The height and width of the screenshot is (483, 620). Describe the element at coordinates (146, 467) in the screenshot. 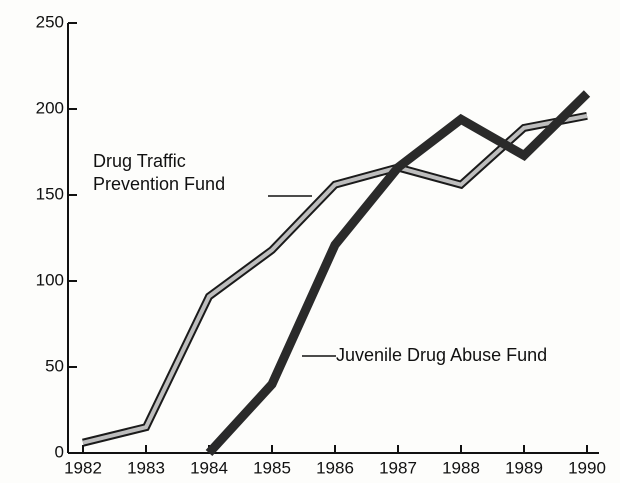

I see `x-tick-label: 1983` at that location.